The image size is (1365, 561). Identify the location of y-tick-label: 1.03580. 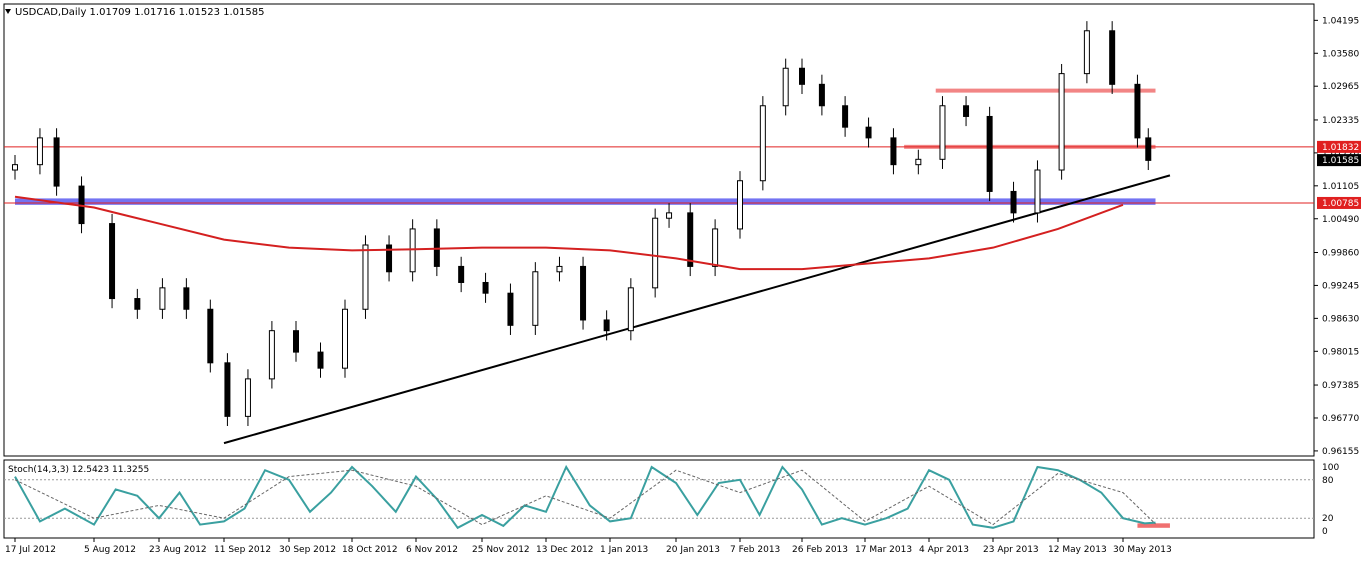
(1340, 54).